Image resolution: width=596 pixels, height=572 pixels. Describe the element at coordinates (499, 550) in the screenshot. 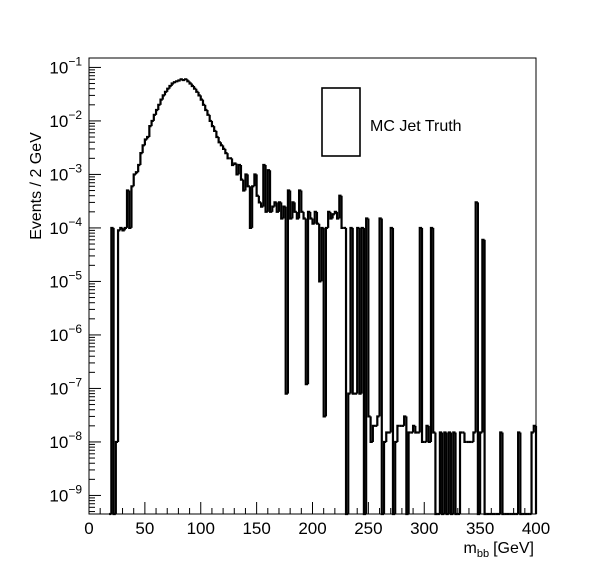

I see `x-axis-title: mbb [GeV]` at that location.